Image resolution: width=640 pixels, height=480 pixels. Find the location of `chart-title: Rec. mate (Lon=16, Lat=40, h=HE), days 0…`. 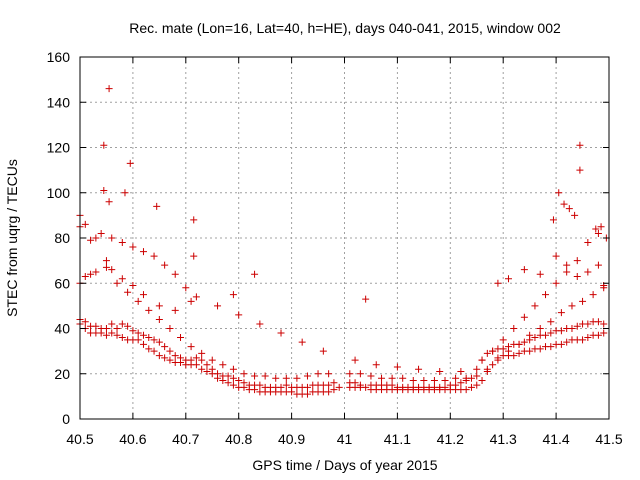

chart-title: Rec. mate (Lon=16, Lat=40, h=HE), days 0… is located at coordinates (345, 28).